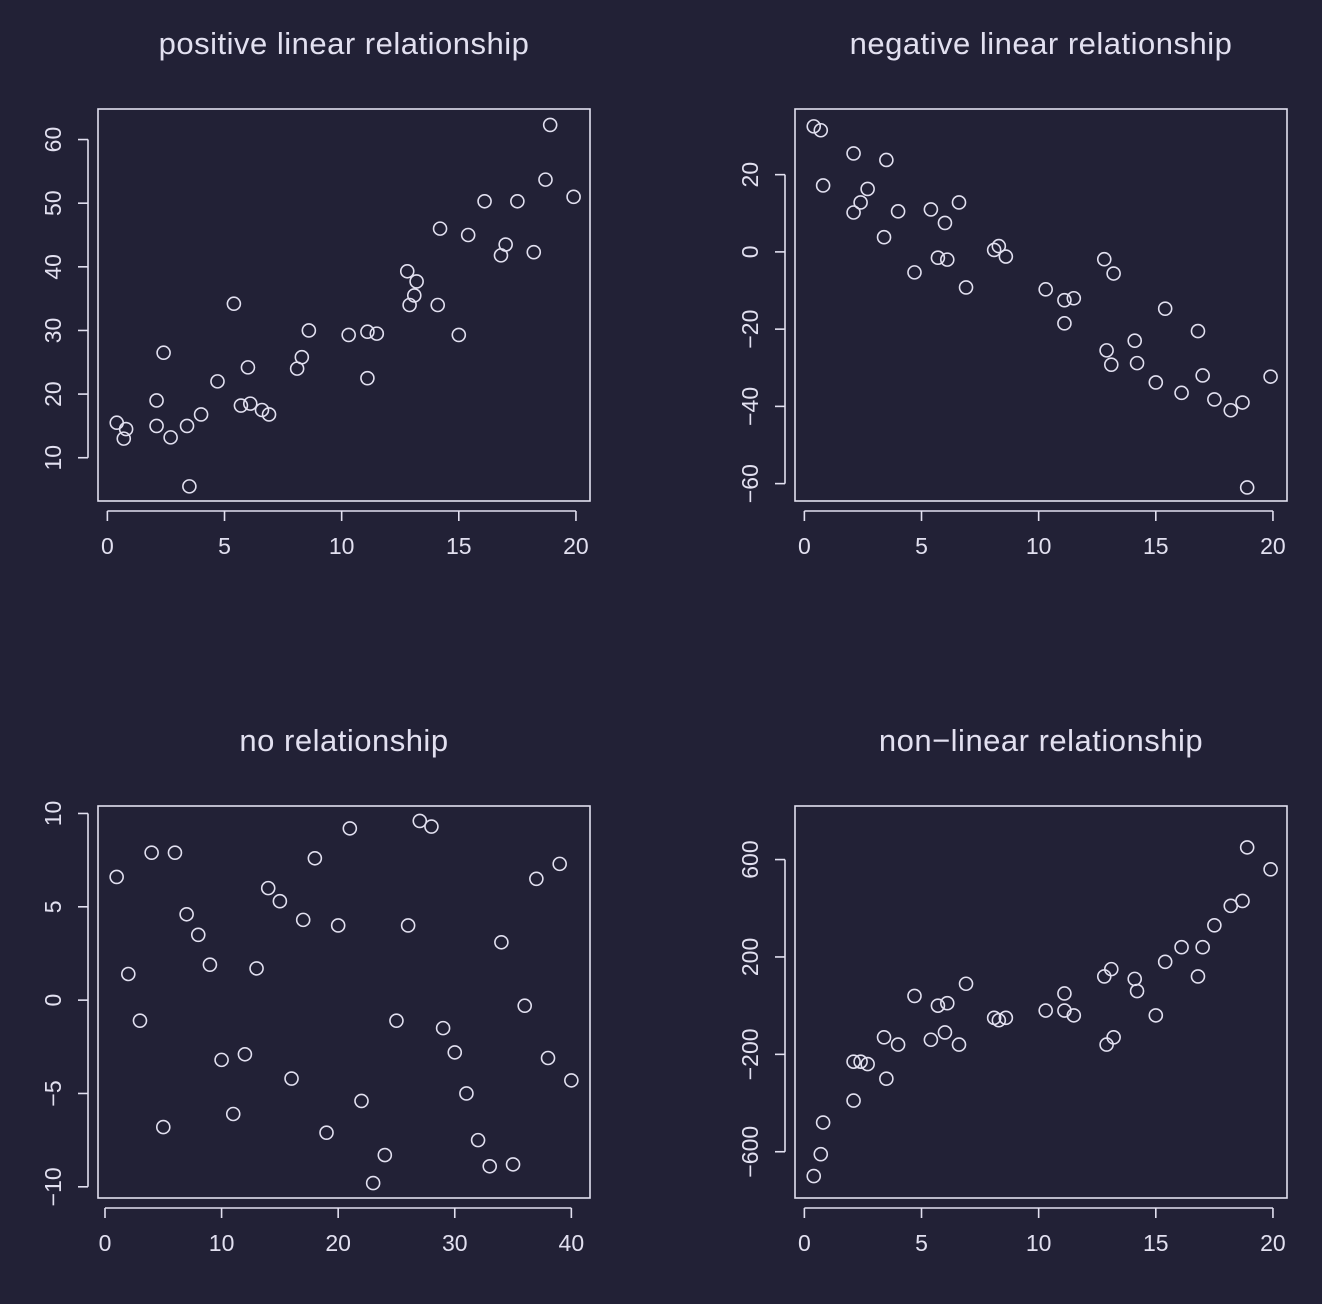 The image size is (1322, 1304). What do you see at coordinates (344, 43) in the screenshot?
I see `panel-title: positive linear relationship` at bounding box center [344, 43].